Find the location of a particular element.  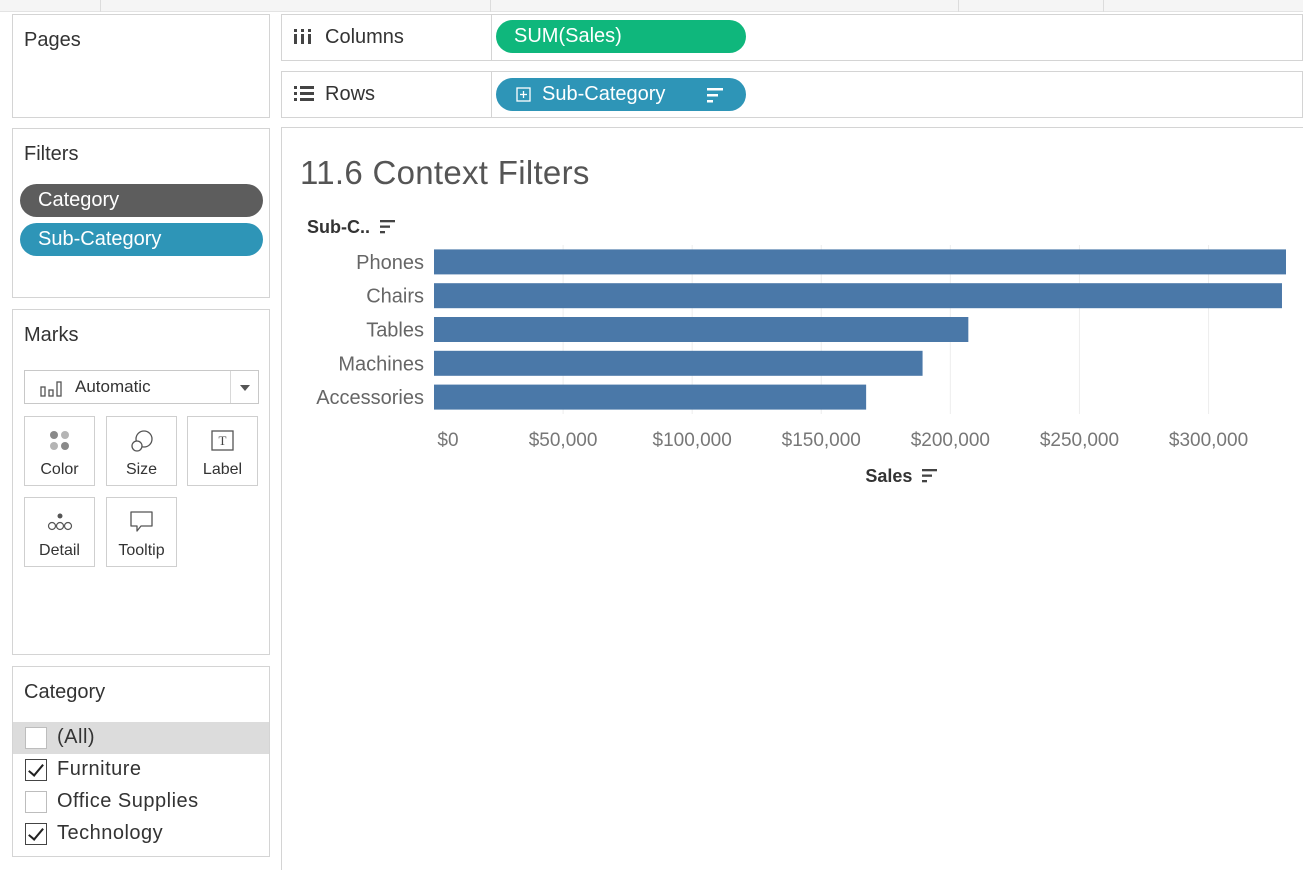

filter-option-technology: Technology is located at coordinates (141, 834).